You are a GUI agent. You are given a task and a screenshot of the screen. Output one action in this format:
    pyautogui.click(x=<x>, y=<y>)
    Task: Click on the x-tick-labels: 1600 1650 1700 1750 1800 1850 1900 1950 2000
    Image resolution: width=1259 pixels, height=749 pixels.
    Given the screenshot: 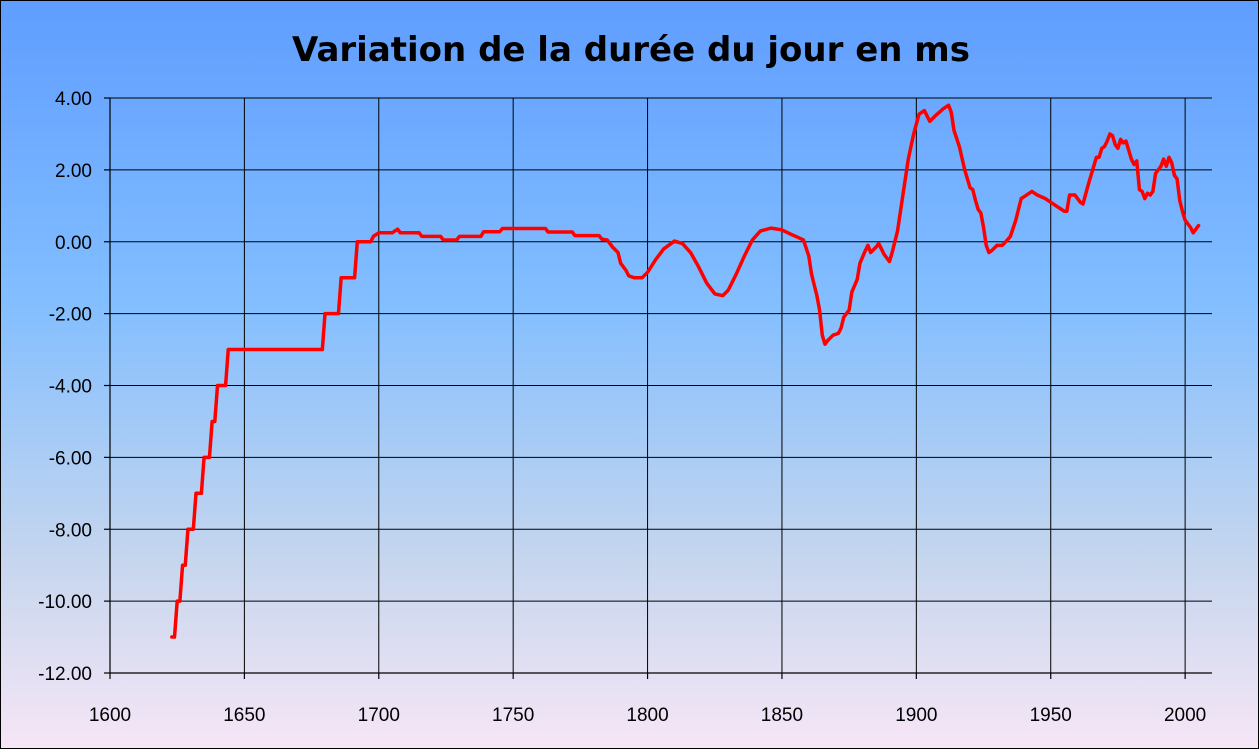 What is the action you would take?
    pyautogui.click(x=647, y=715)
    